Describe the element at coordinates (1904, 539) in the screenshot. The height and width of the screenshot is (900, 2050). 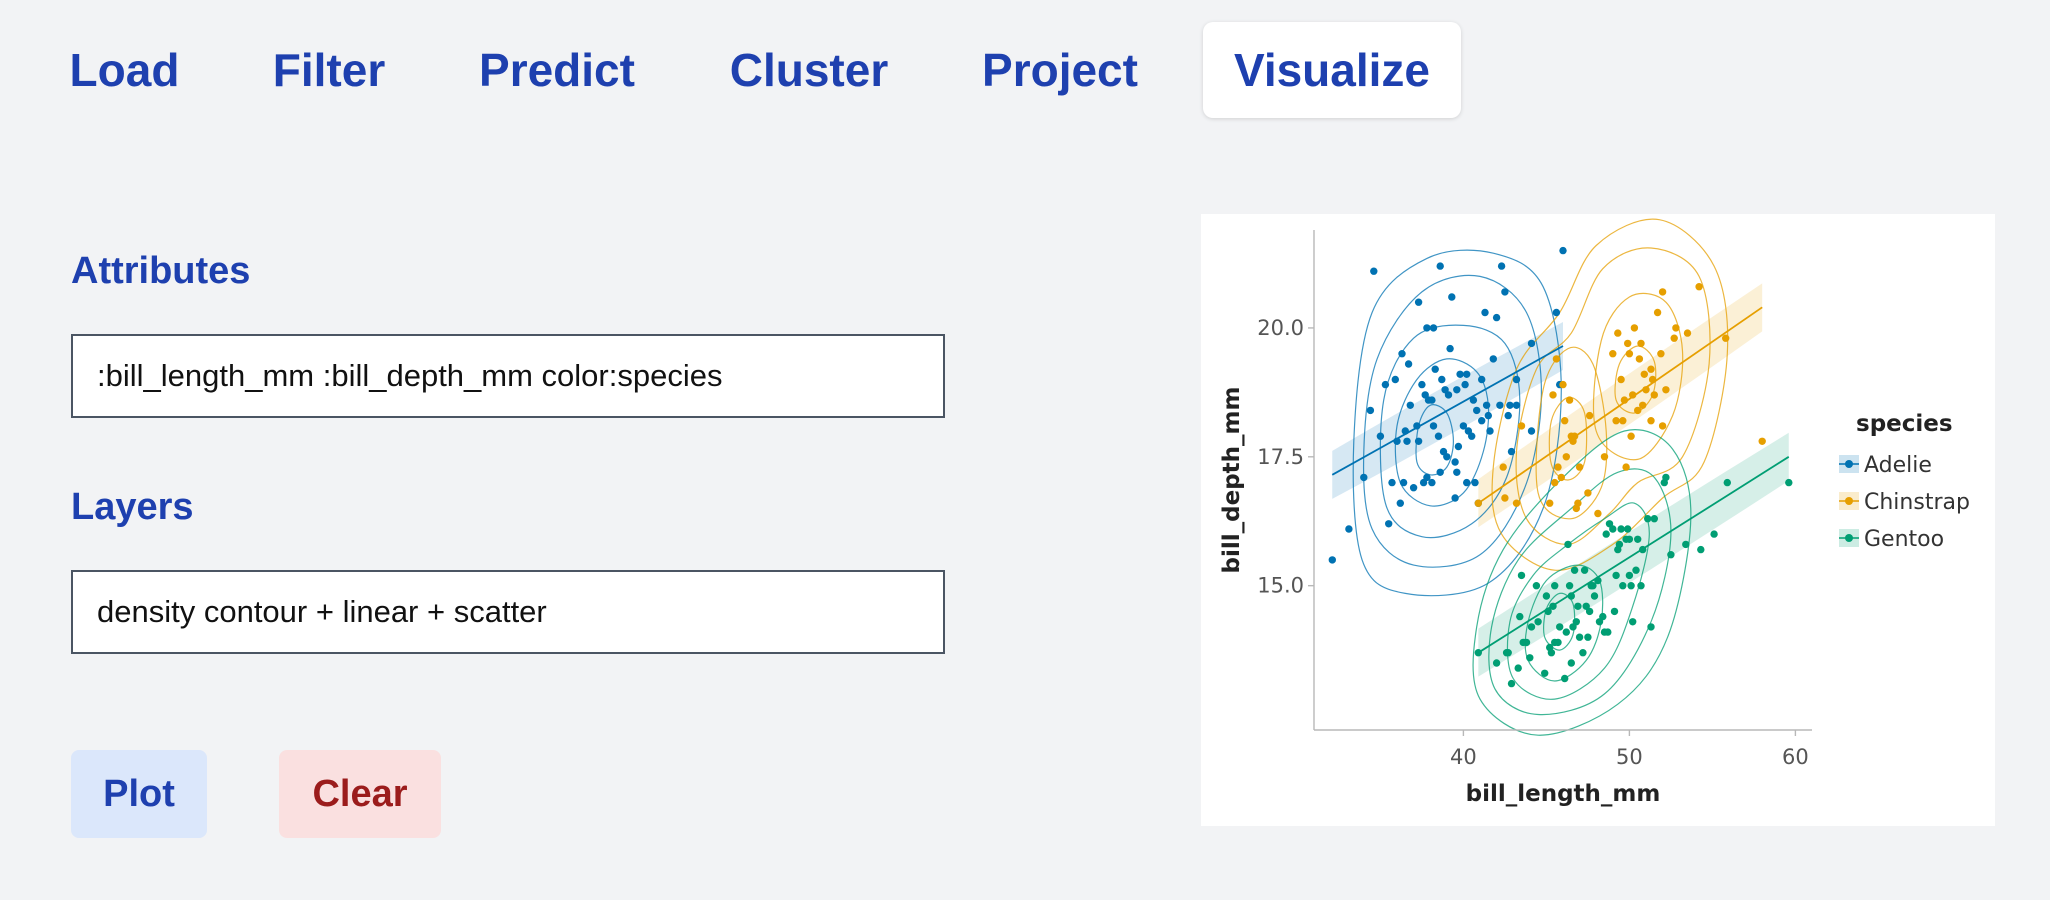
I see `legend-label-gentoo: Gentoo` at that location.